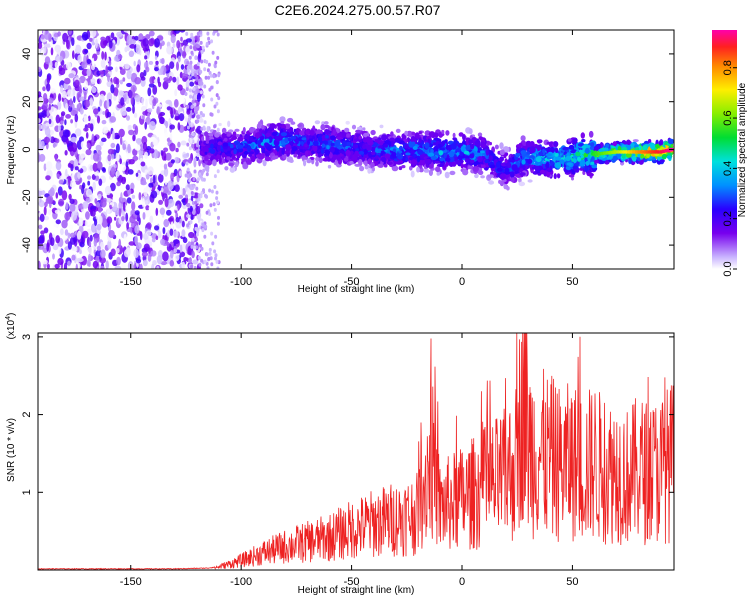 The image size is (750, 600). I want to click on colorbar-tick-label: 0.0, so click(728, 268).